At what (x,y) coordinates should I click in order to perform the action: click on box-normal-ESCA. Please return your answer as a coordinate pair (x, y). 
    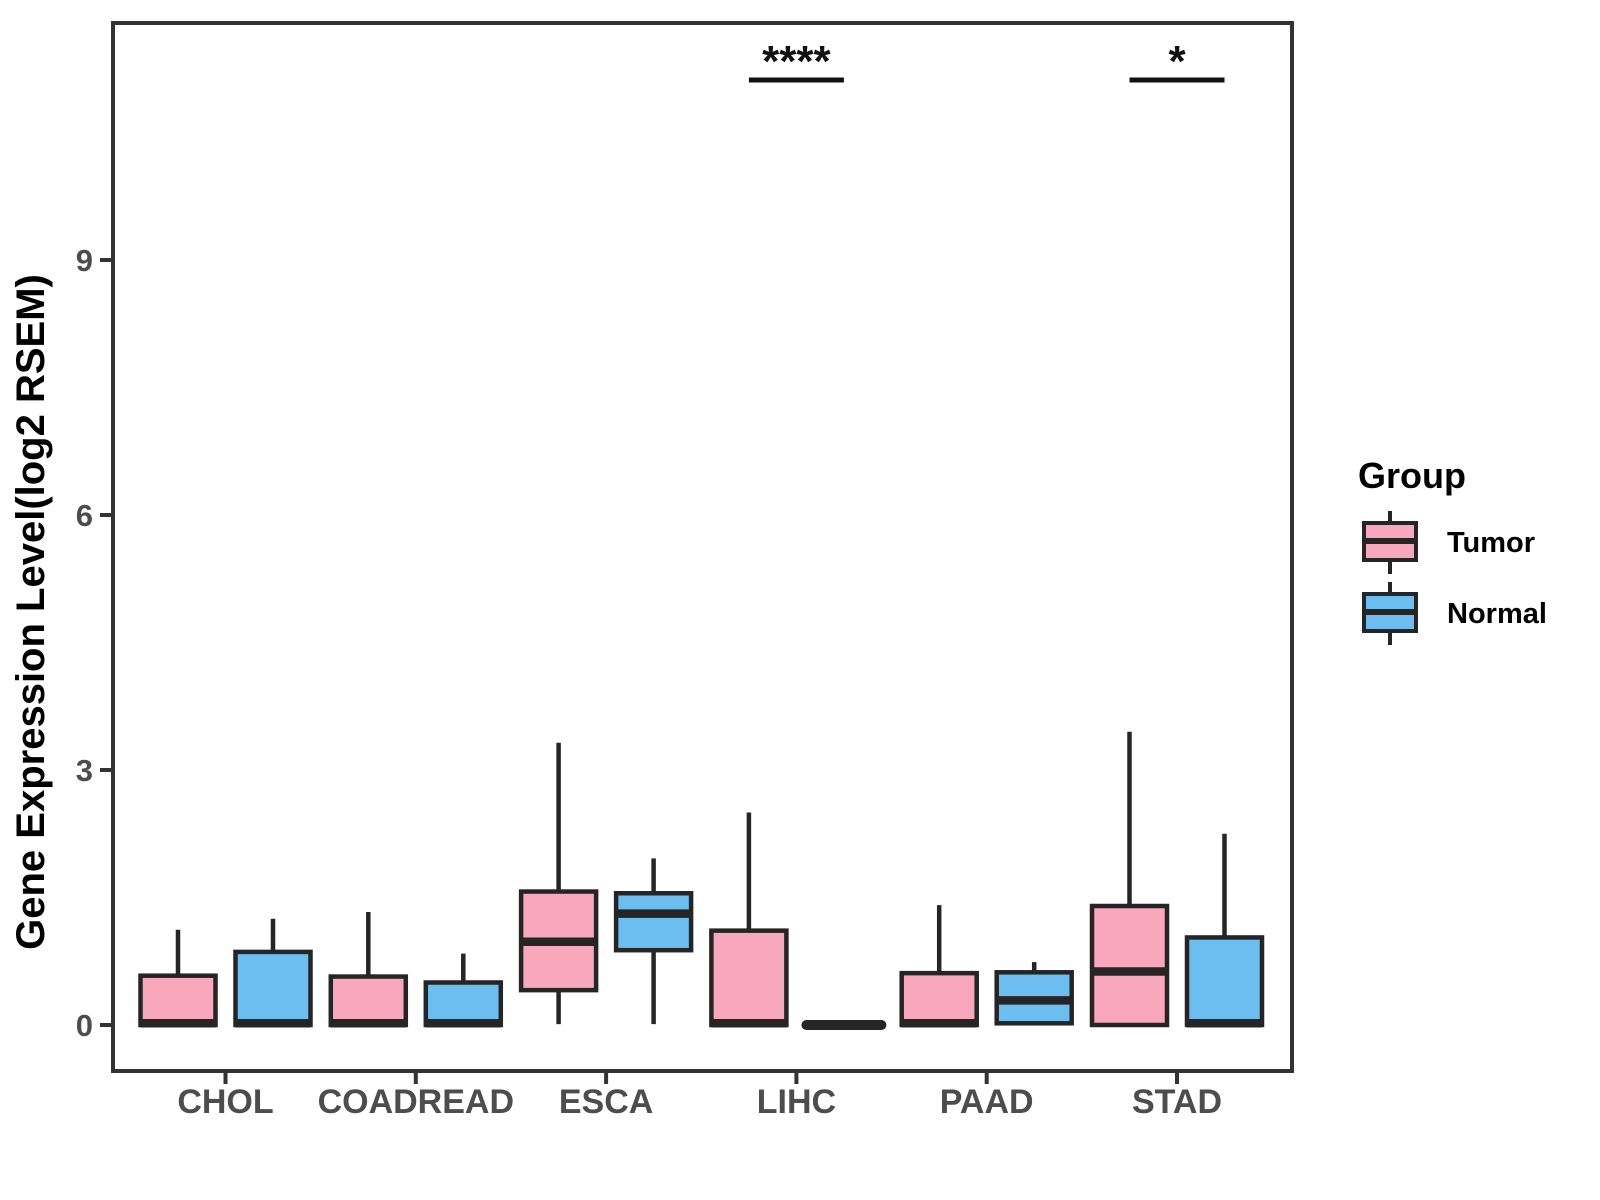
    Looking at the image, I should click on (653, 941).